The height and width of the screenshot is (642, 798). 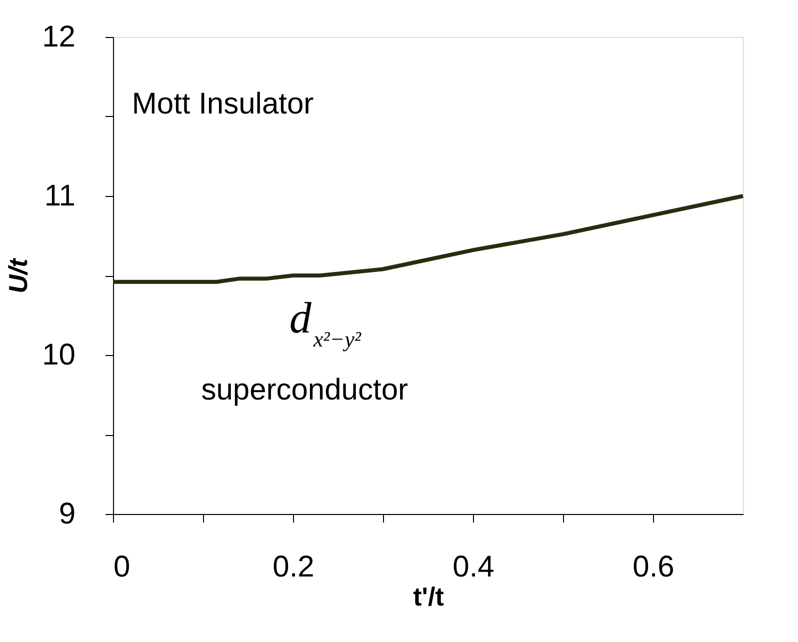 What do you see at coordinates (18, 275) in the screenshot?
I see `y-axis-title: U/t` at bounding box center [18, 275].